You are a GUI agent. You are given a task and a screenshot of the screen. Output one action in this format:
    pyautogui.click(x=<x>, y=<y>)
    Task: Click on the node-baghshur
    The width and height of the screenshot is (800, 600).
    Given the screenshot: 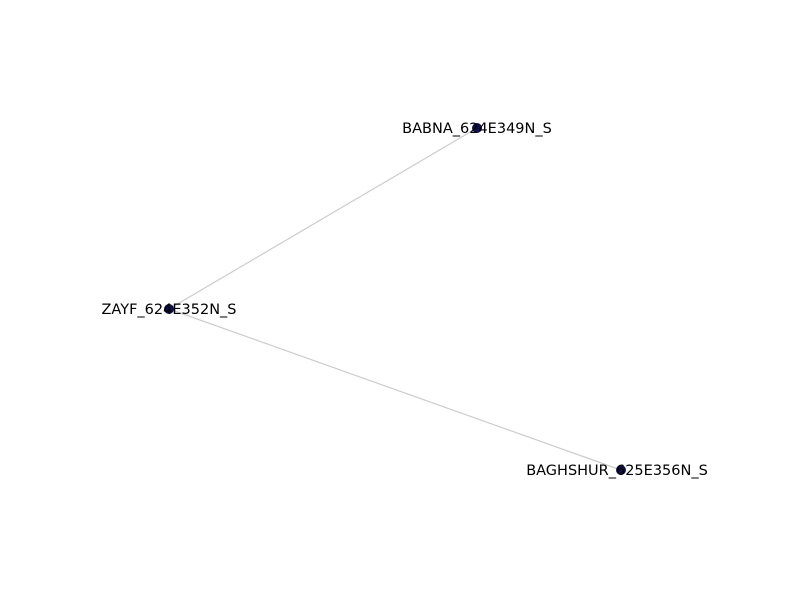 What is the action you would take?
    pyautogui.click(x=621, y=470)
    